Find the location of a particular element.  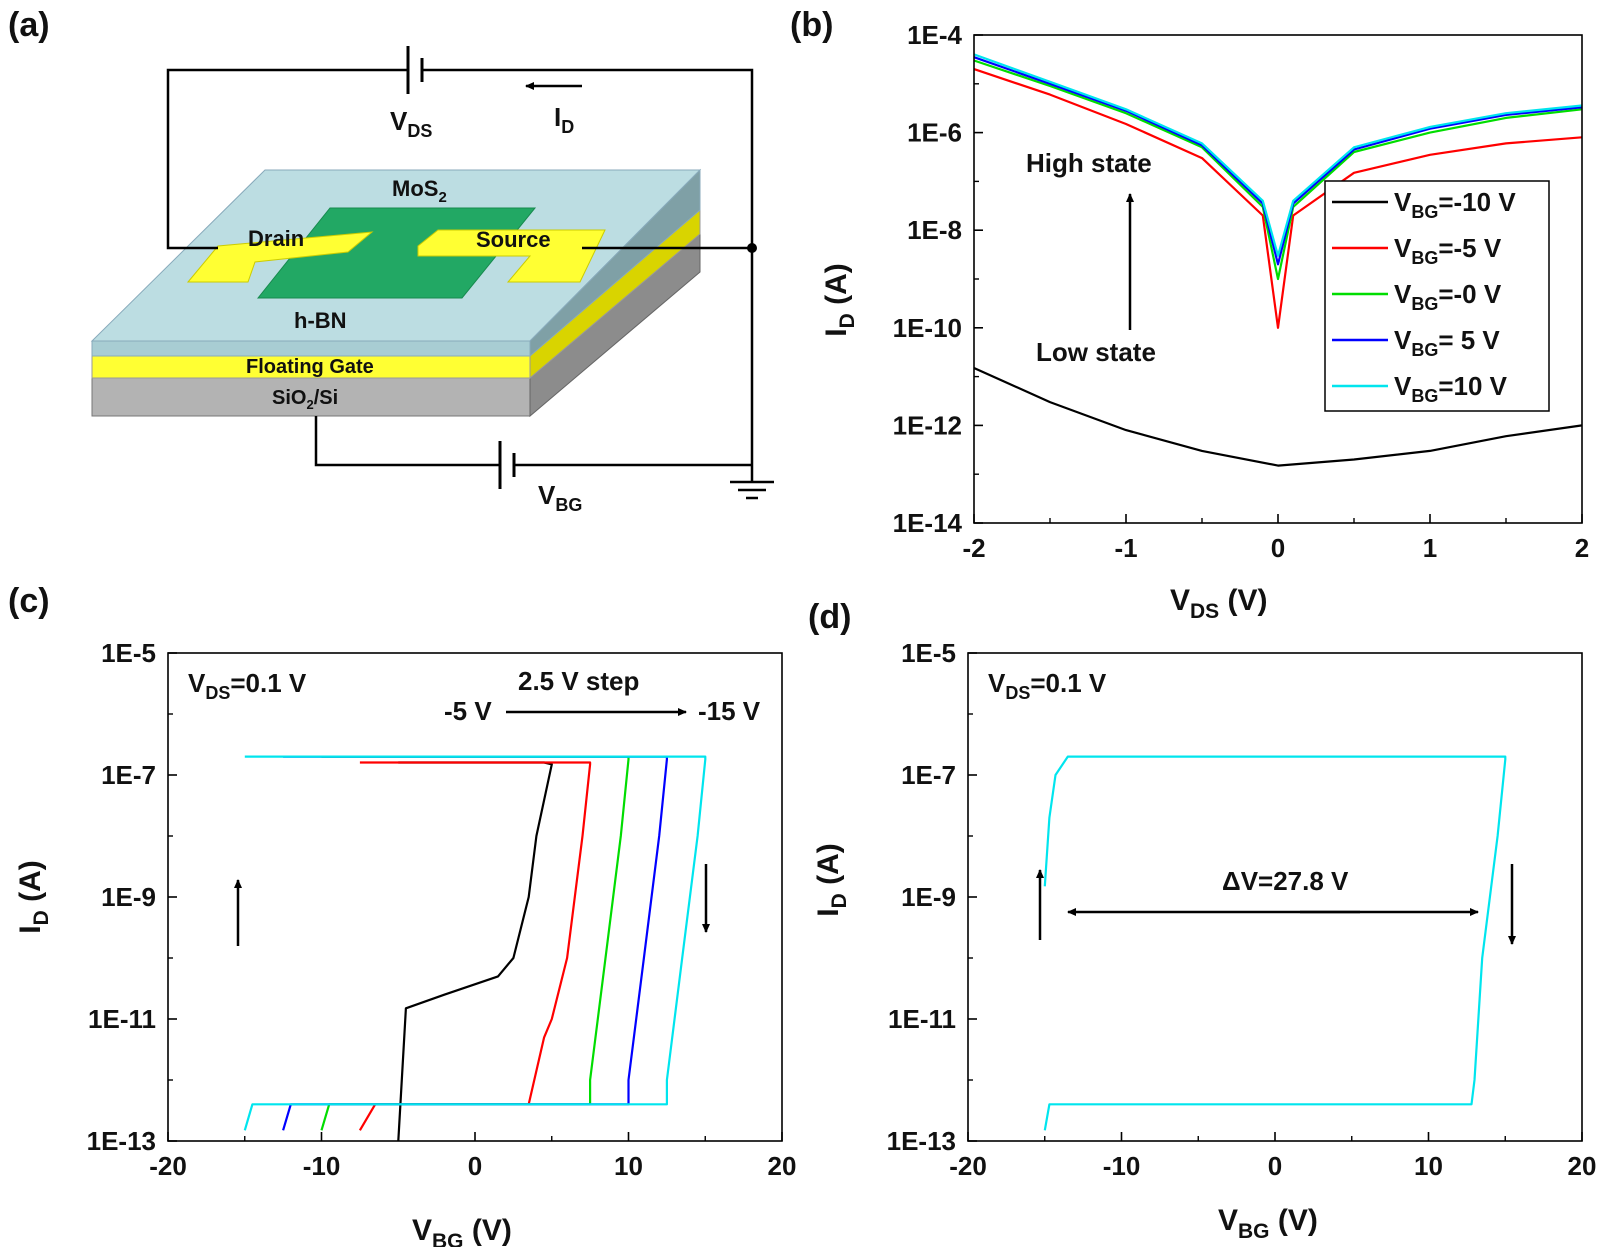

y-tick-label-c: 1E-5 is located at coordinates (128, 653).